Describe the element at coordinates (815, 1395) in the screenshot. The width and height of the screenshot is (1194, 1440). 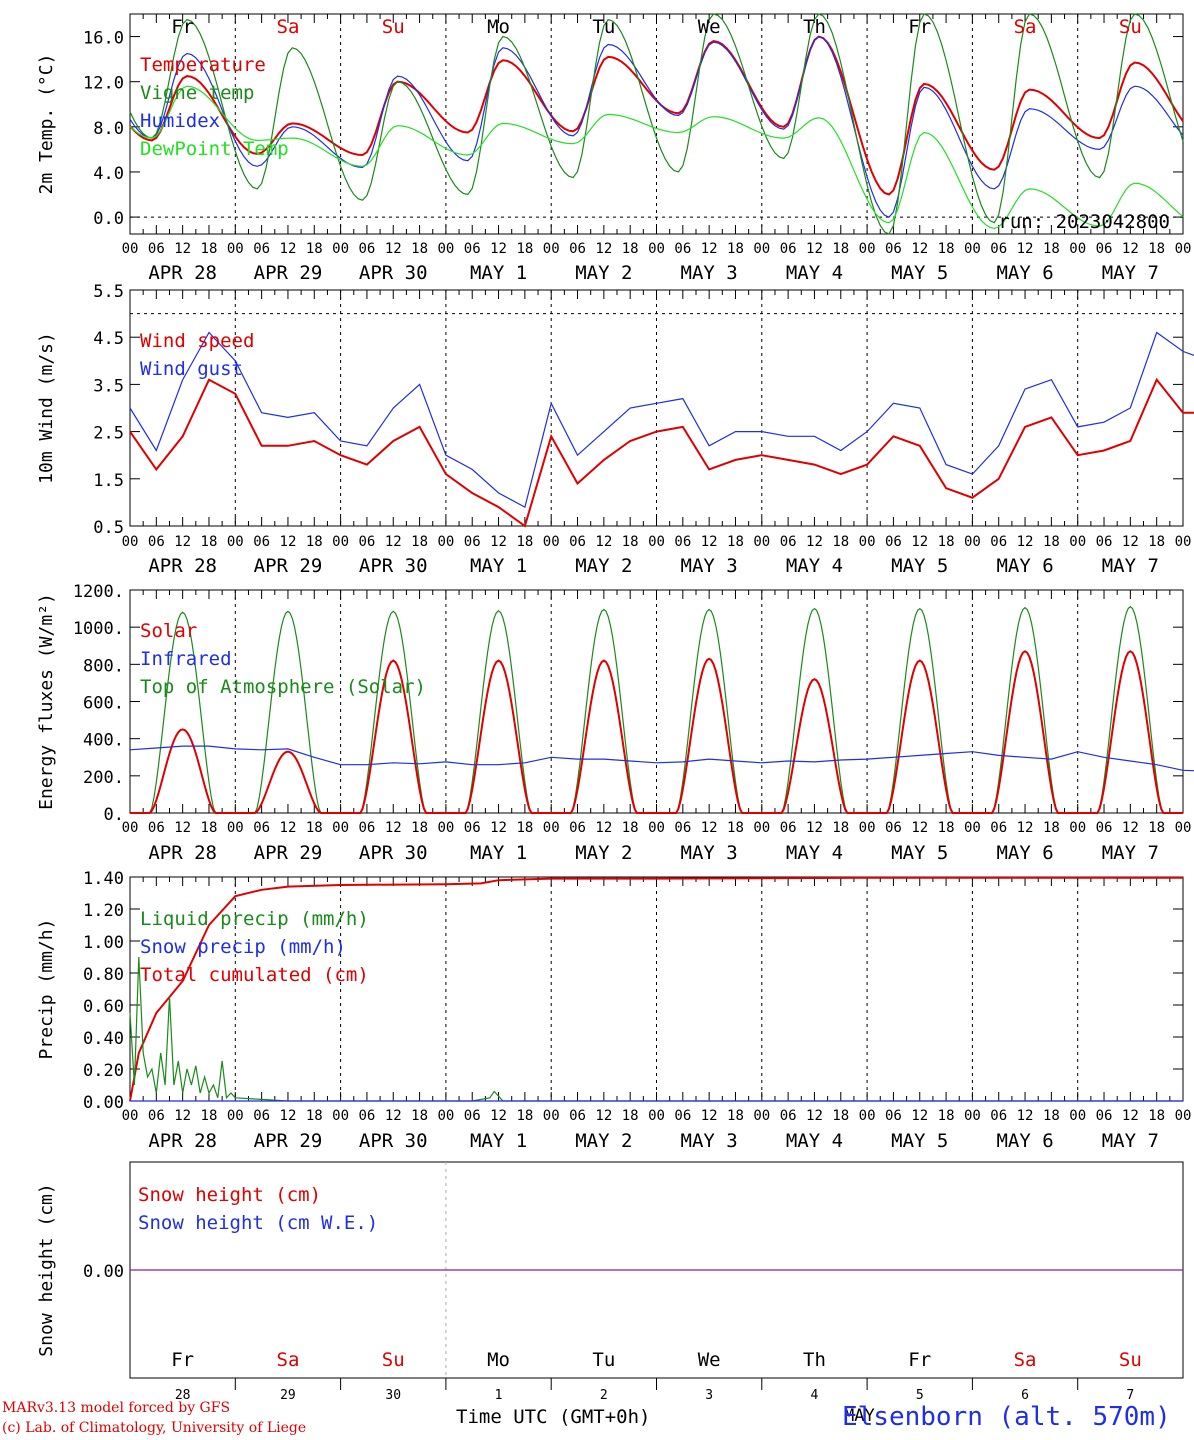
I see `day-number-label: 4` at that location.